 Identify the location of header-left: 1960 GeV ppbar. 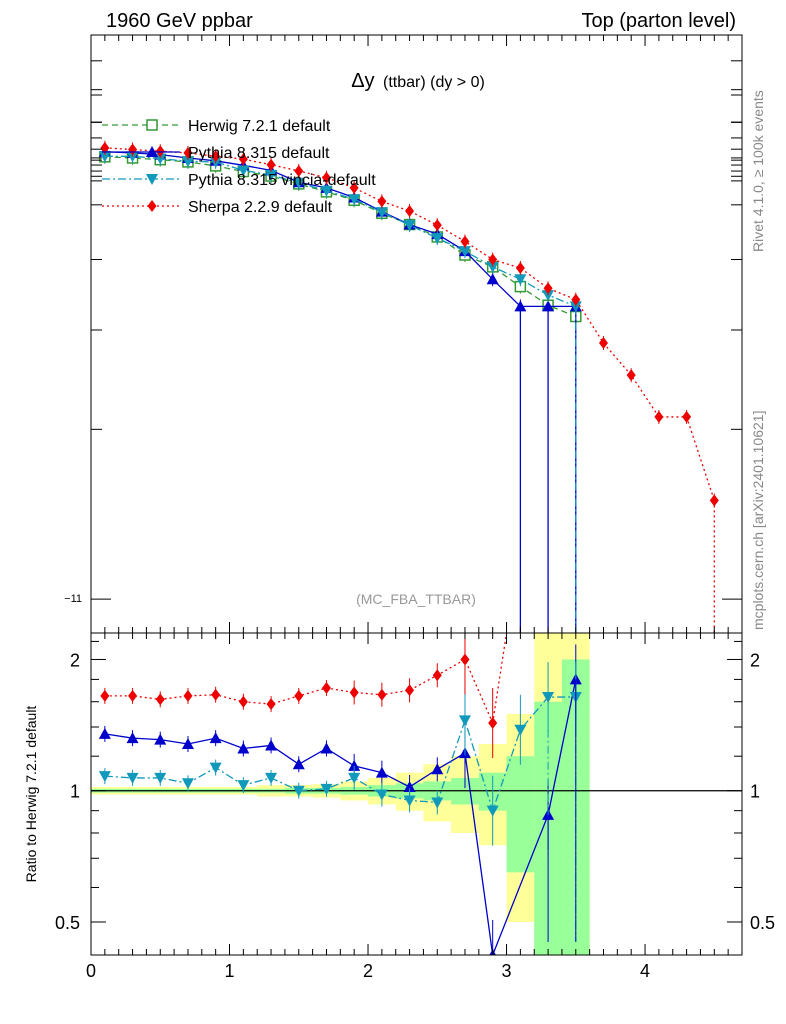
(179, 21).